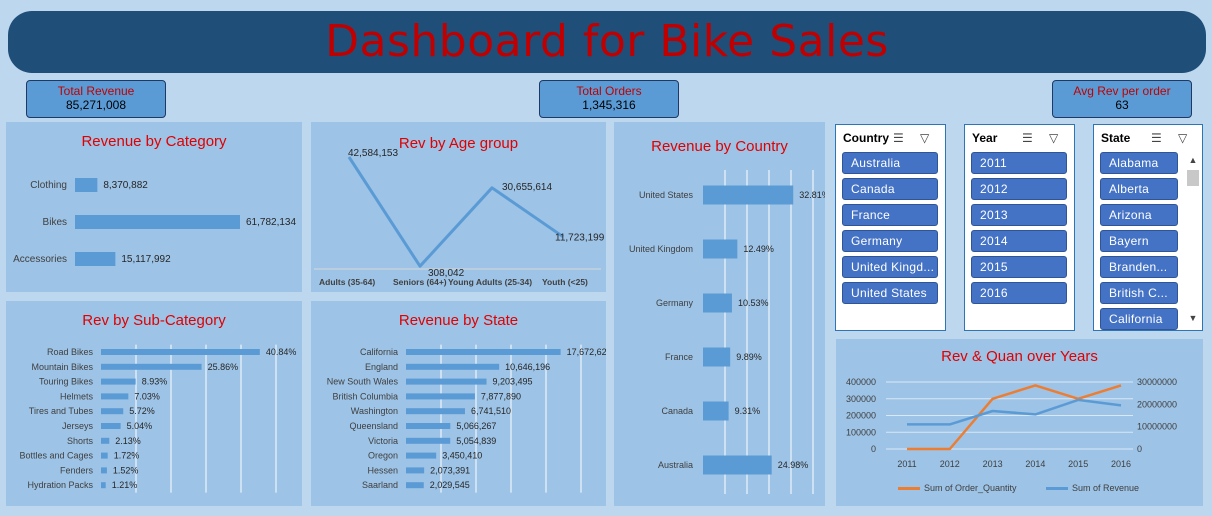 The width and height of the screenshot is (1212, 516). Describe the element at coordinates (77, 396) in the screenshot. I see `tick-label: Helmets` at that location.